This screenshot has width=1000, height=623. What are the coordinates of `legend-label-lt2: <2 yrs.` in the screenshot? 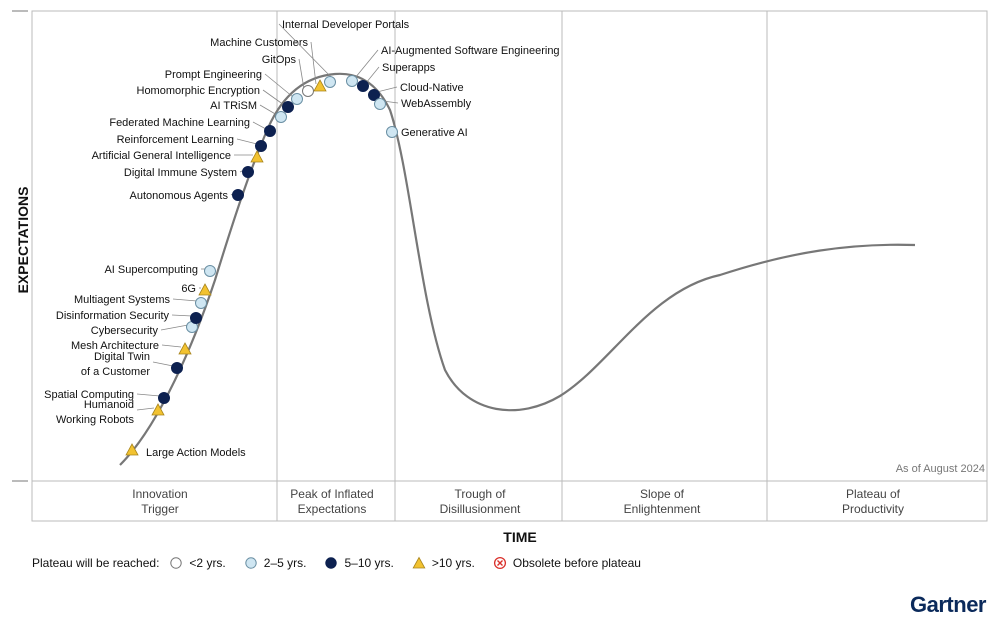 It's located at (207, 563).